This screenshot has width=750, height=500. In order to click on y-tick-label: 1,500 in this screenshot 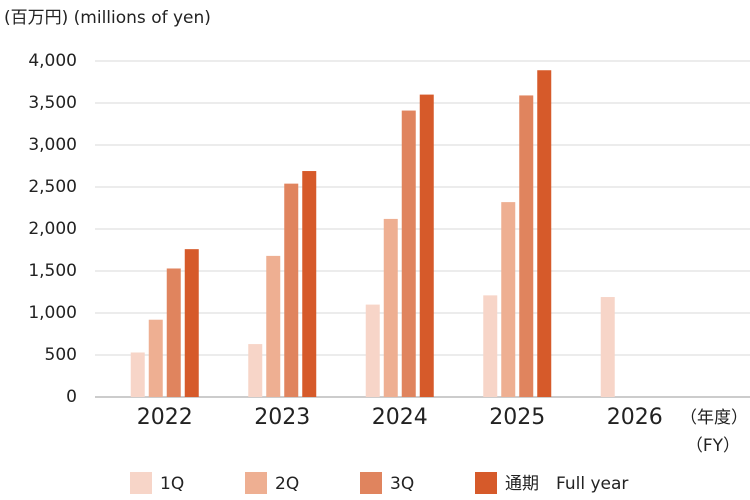, I will do `click(52, 271)`.